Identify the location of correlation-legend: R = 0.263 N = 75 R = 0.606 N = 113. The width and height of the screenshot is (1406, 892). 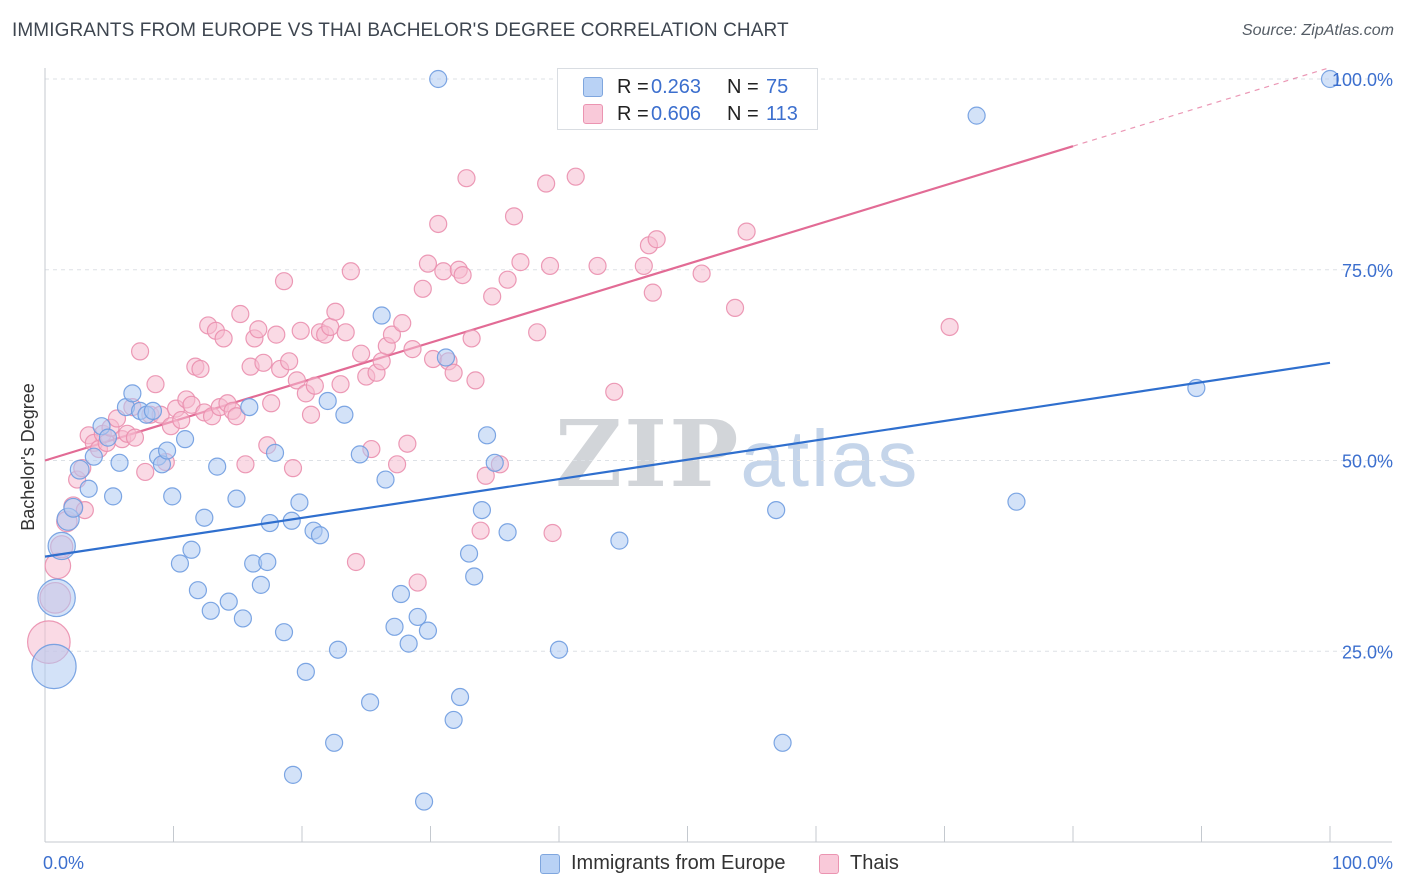
(687, 99).